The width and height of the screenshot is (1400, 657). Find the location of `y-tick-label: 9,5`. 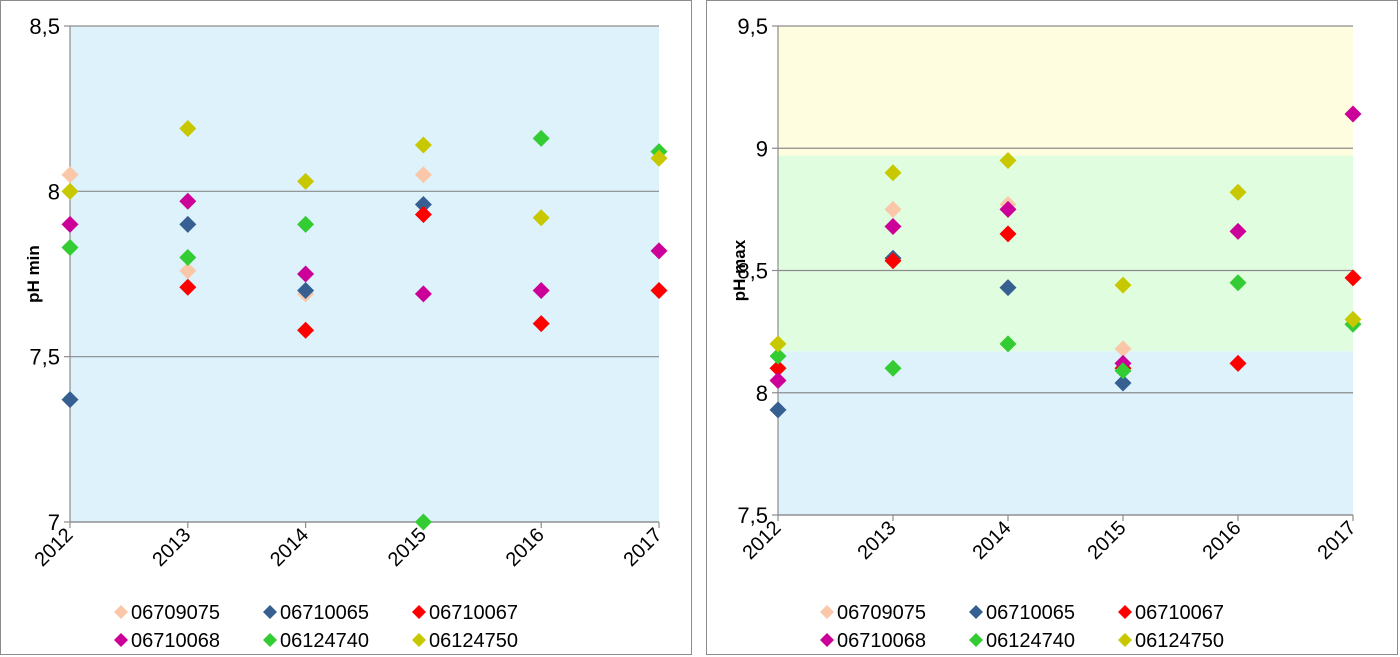

y-tick-label: 9,5 is located at coordinates (752, 26).